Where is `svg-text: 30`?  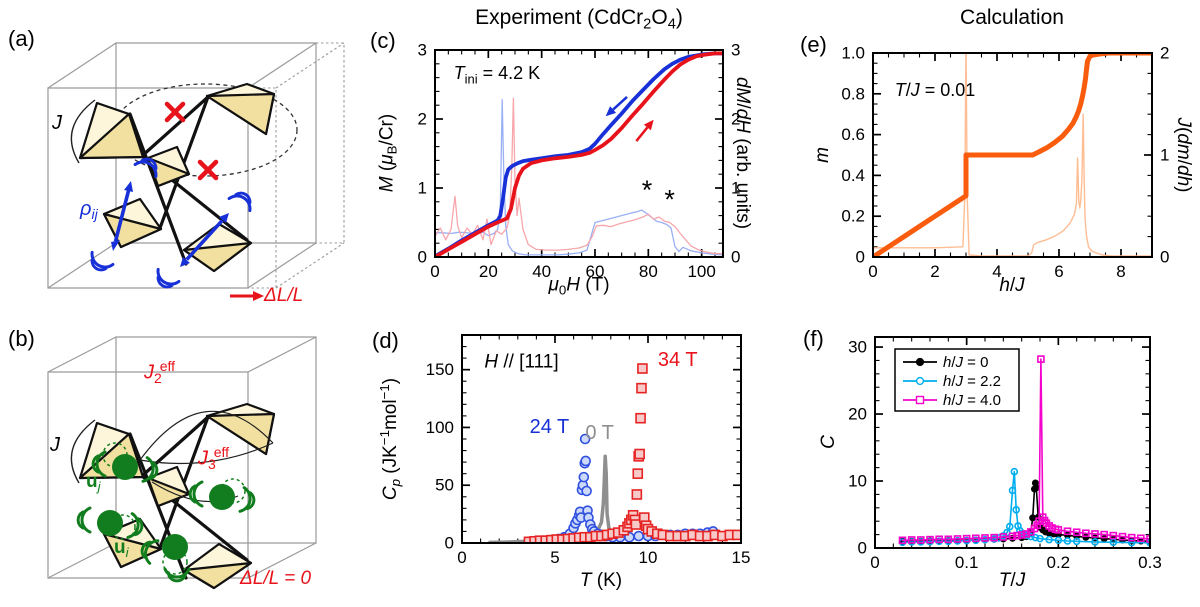
svg-text: 30 is located at coordinates (857, 347).